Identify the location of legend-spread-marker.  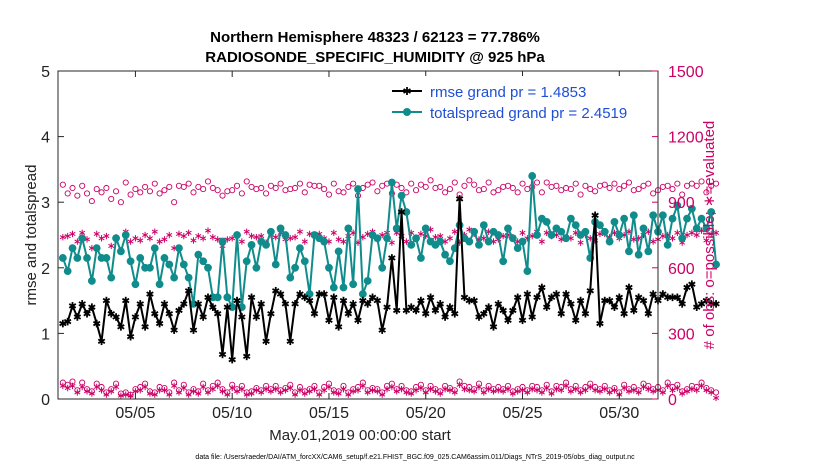
(407, 112).